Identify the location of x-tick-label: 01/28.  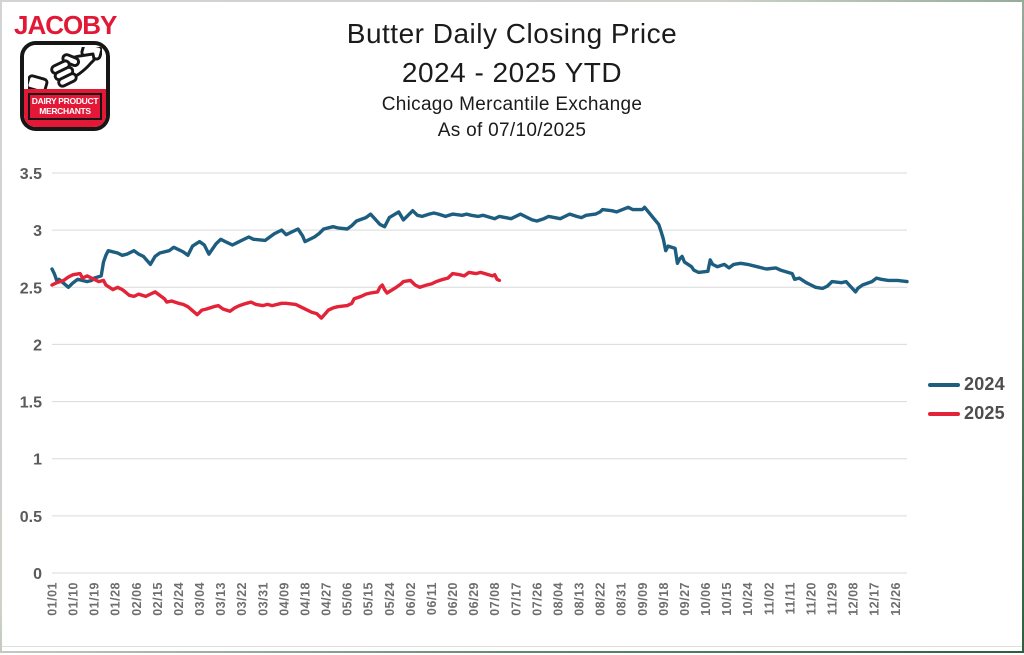
(116, 599).